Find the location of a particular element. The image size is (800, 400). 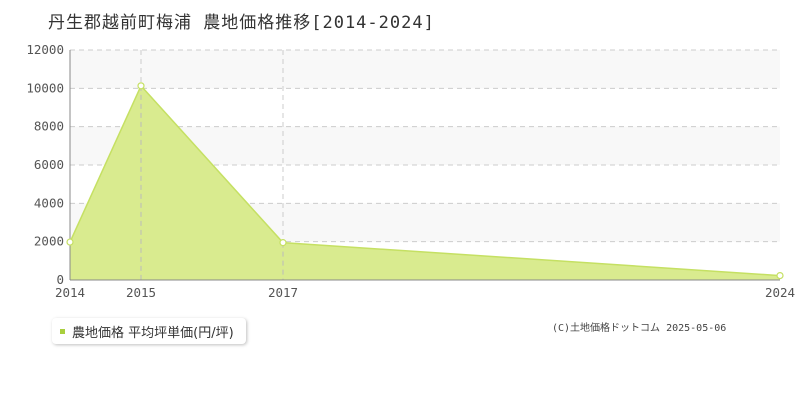

y-tick-label: 8000 is located at coordinates (49, 126).